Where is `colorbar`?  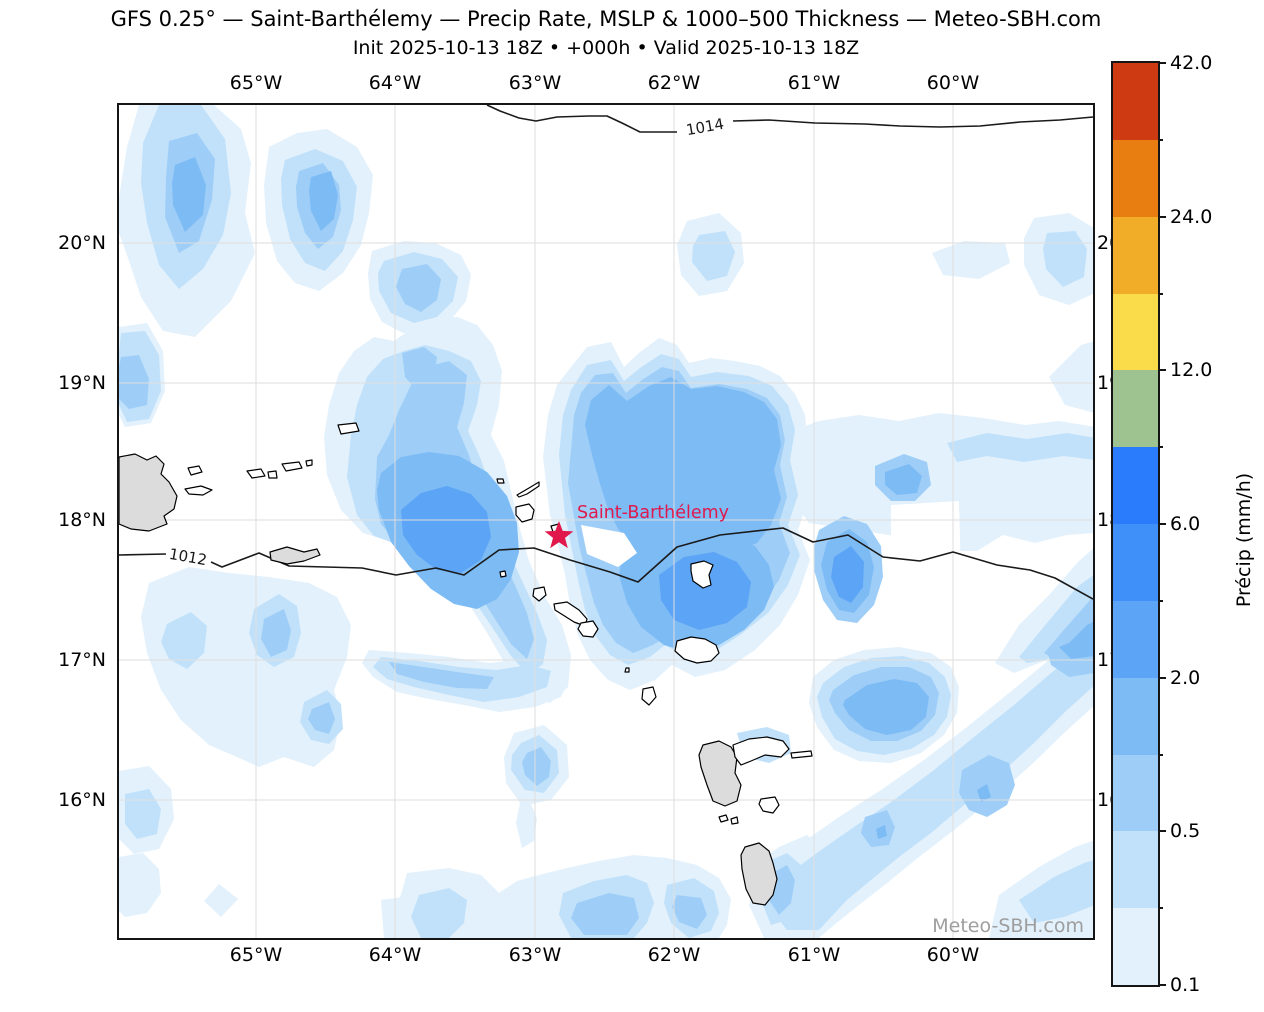
colorbar is located at coordinates (1135, 524).